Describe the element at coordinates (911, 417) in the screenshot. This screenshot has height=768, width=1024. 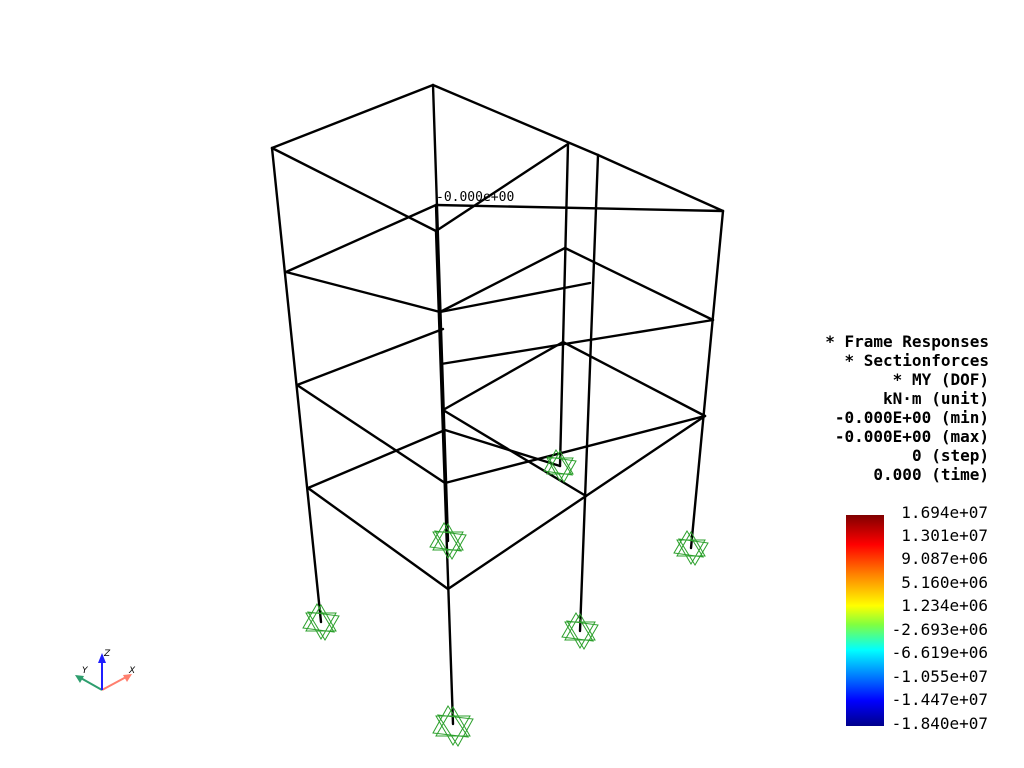
I see `info-line: -0.000E+00 (min)` at that location.